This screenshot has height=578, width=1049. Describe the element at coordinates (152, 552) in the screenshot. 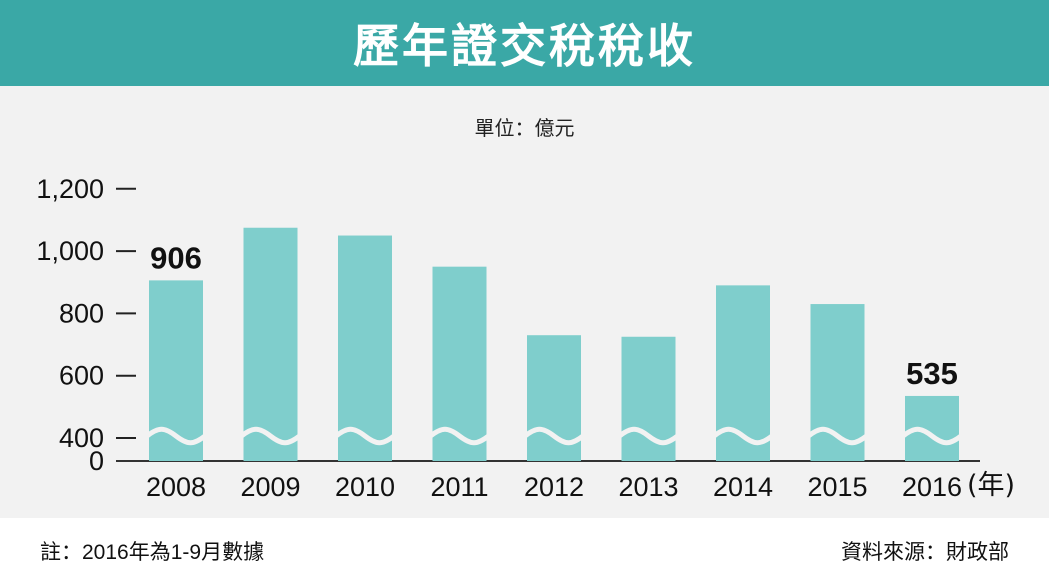

I see `footnote: 註：2016年為1-9月數據` at that location.